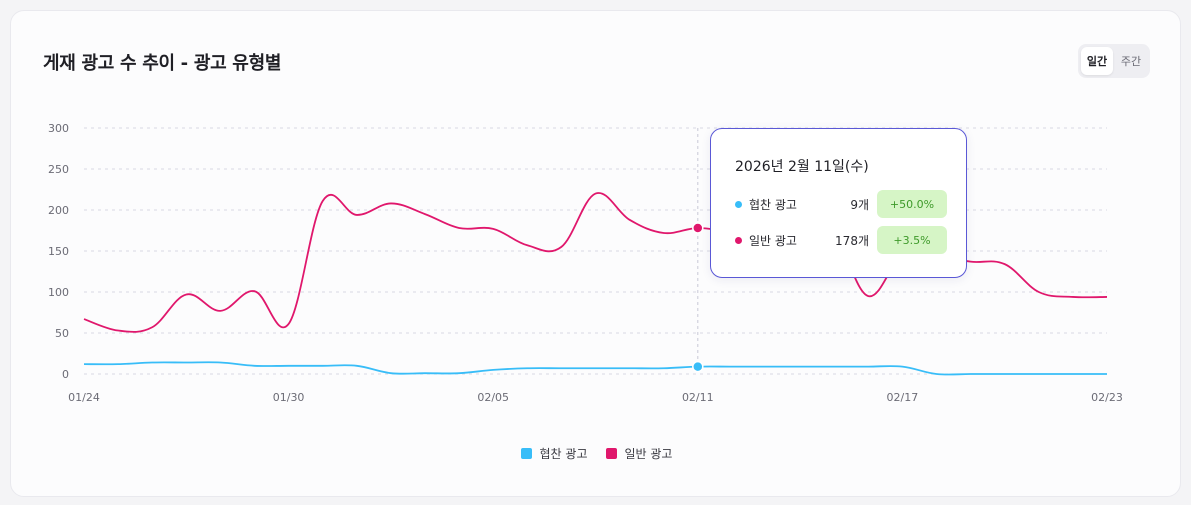 The width and height of the screenshot is (1191, 505). I want to click on tooltip-series-value: 178개, so click(852, 241).